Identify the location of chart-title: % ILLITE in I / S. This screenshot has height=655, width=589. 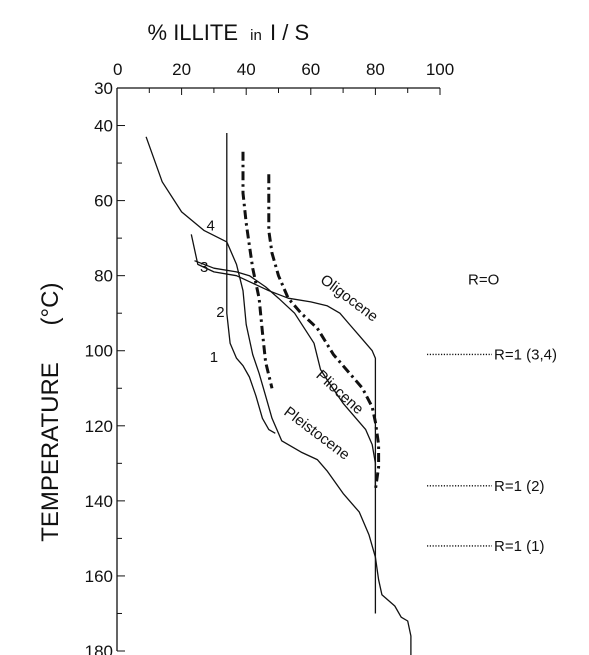
(229, 32).